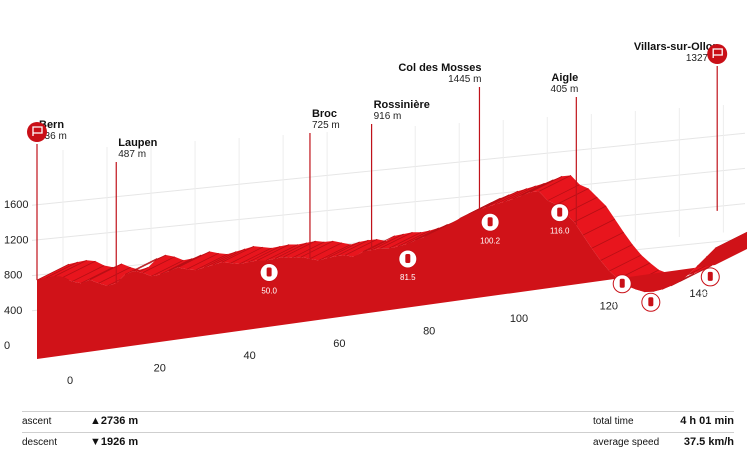 This screenshot has width=754, height=454. Describe the element at coordinates (708, 442) in the screenshot. I see `average-speed-value: 37.5 km/h` at that location.